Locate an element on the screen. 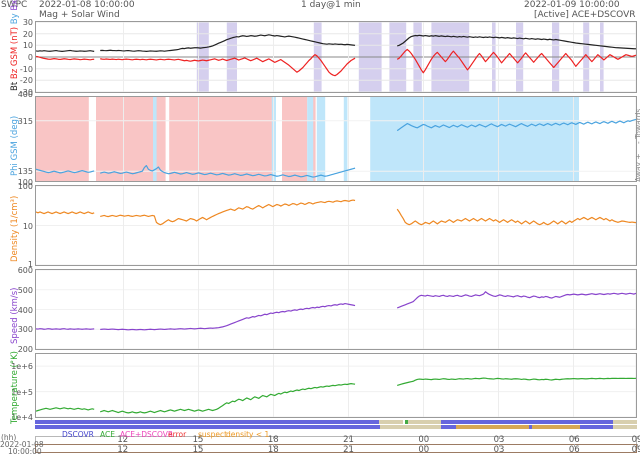  ylabel-density-part: Density (1/cm³) is located at coordinates (15, 228).